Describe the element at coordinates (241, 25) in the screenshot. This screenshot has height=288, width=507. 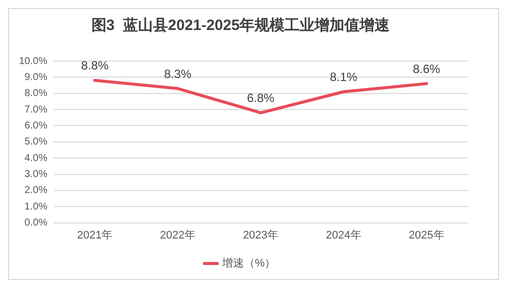
I see `chart-title: 图3 蓝山县2021-2025年规模工业增加值增速` at that location.